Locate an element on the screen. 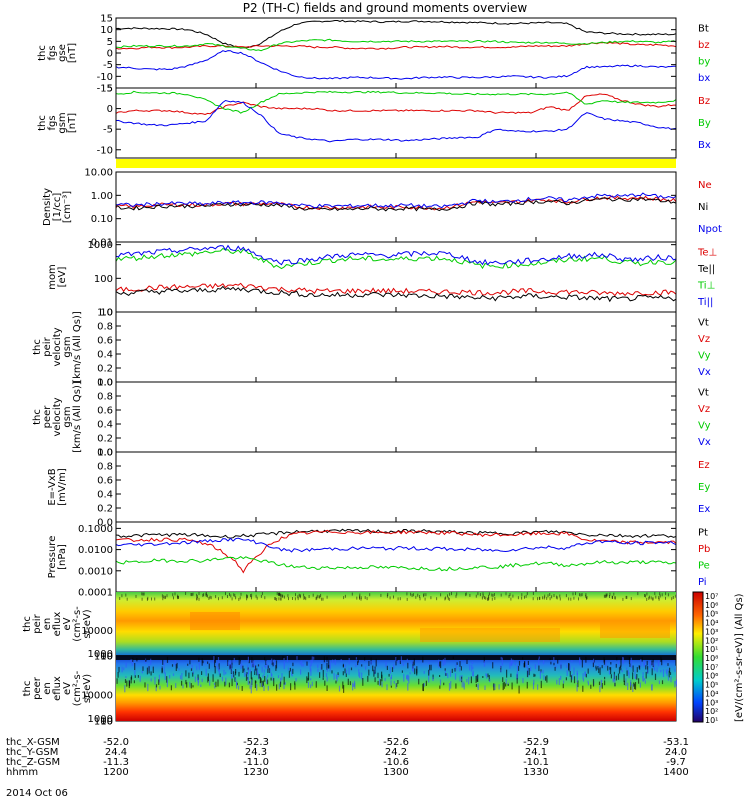  ytick-label: 10 is located at coordinates (106, 313).